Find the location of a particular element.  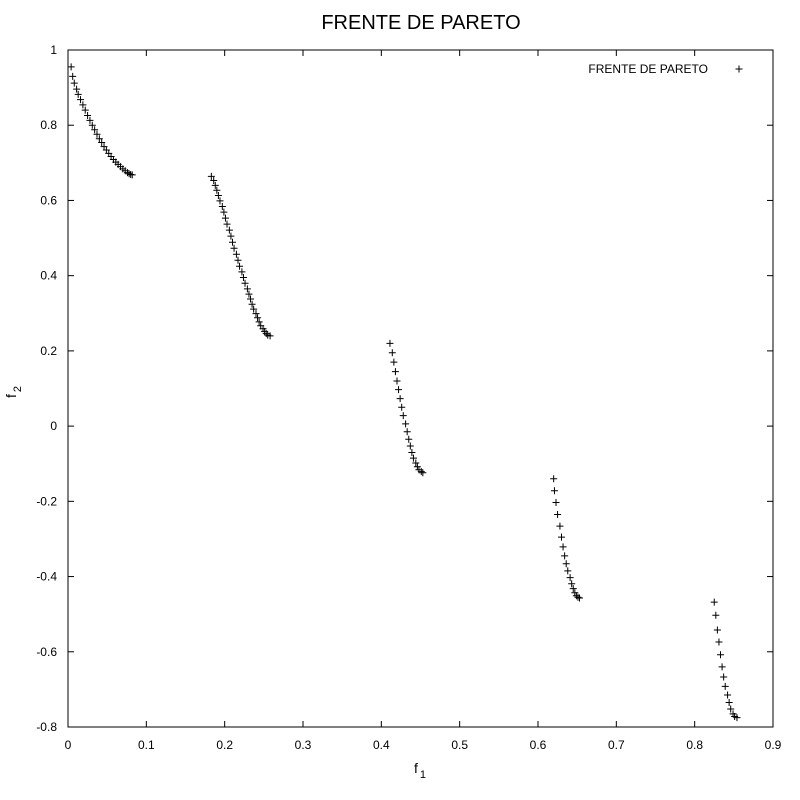

y-tick-label: -0.4 is located at coordinates (46, 577).